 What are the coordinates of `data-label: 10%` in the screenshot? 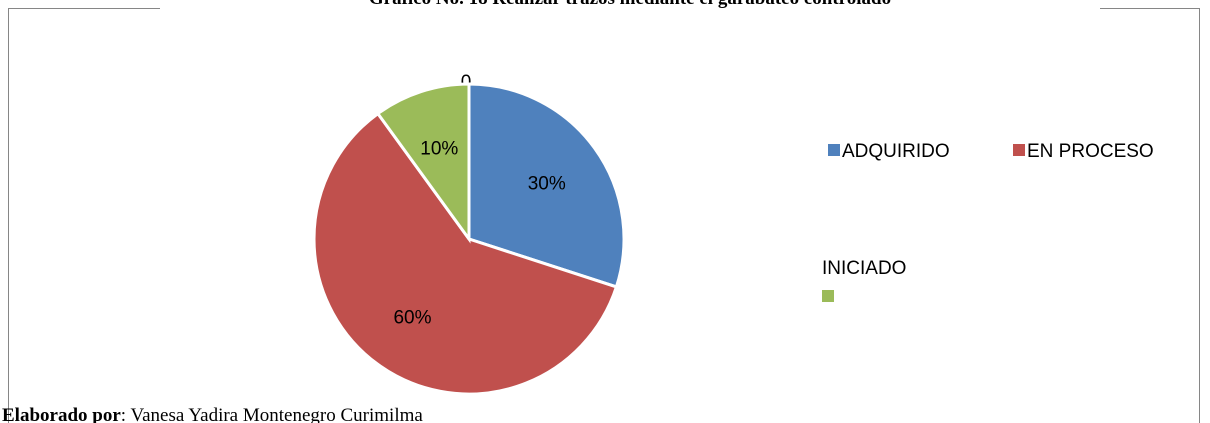 It's located at (439, 149).